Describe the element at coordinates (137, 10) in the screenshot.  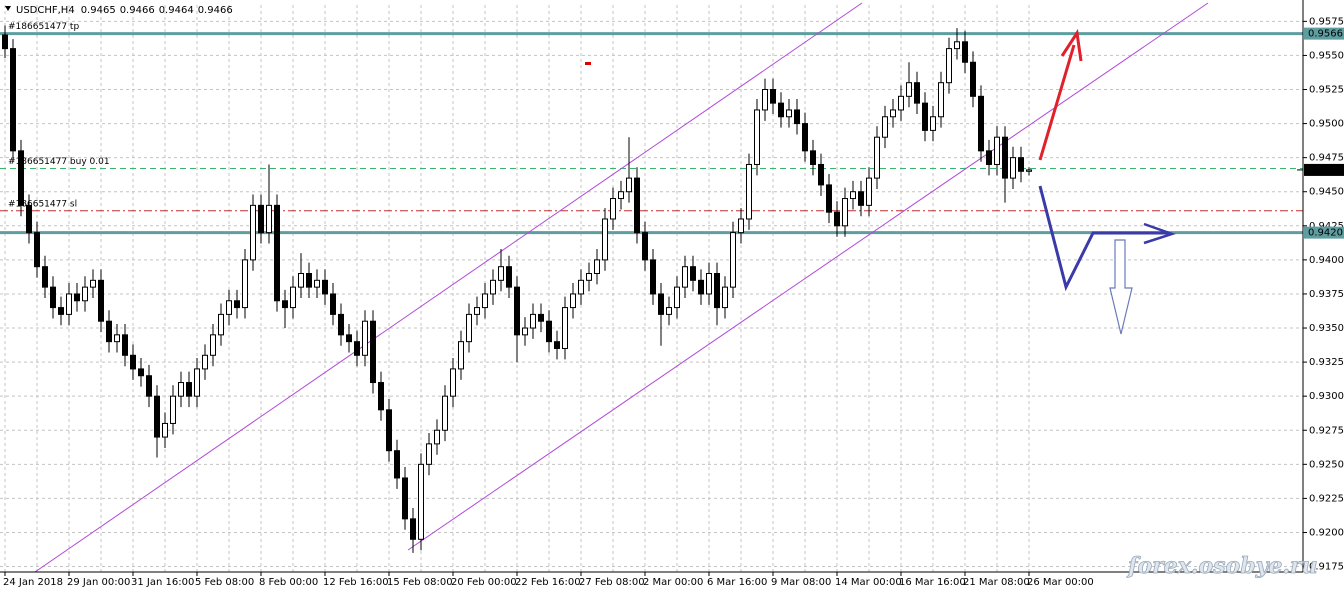
I see `quote-high: 0.9466` at that location.